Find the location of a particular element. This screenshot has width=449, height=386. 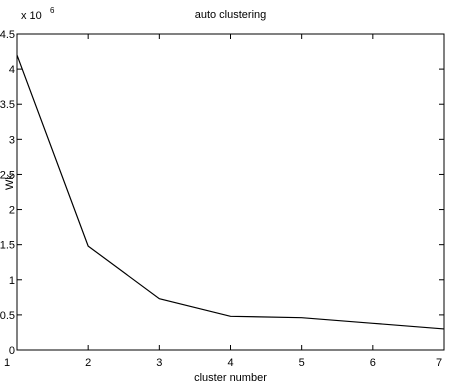

chart-title: auto clustering is located at coordinates (231, 15).